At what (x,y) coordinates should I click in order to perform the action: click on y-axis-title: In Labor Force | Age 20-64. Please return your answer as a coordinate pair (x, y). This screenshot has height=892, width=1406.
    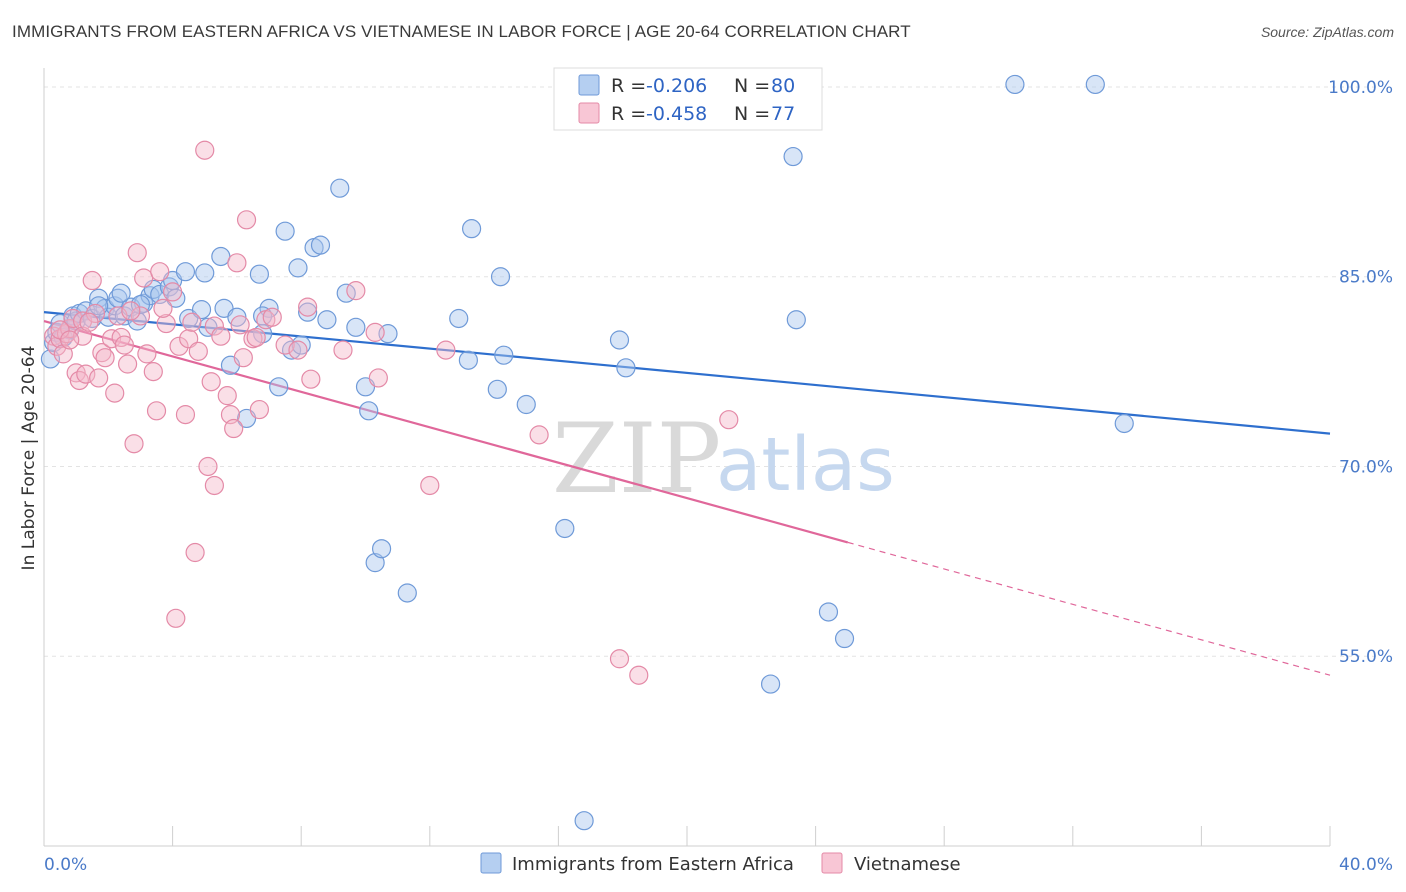
    Looking at the image, I should click on (29, 458).